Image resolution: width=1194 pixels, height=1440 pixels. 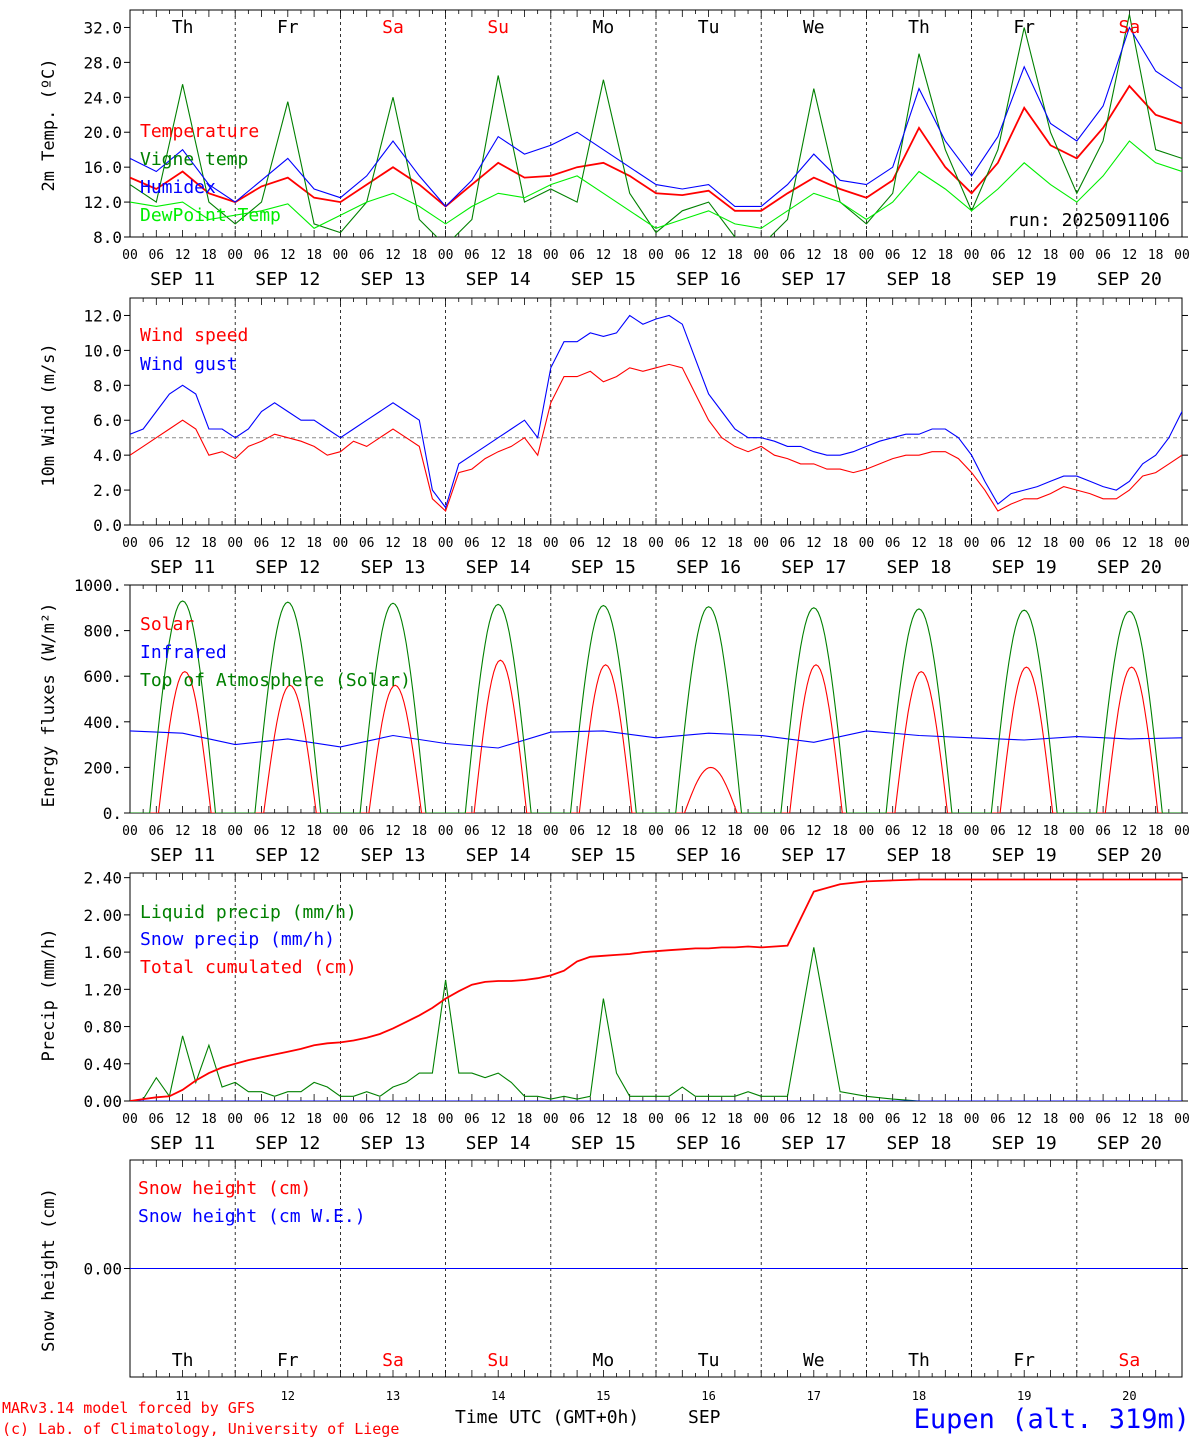 What do you see at coordinates (288, 1396) in the screenshot?
I see `day-number-label: 12` at bounding box center [288, 1396].